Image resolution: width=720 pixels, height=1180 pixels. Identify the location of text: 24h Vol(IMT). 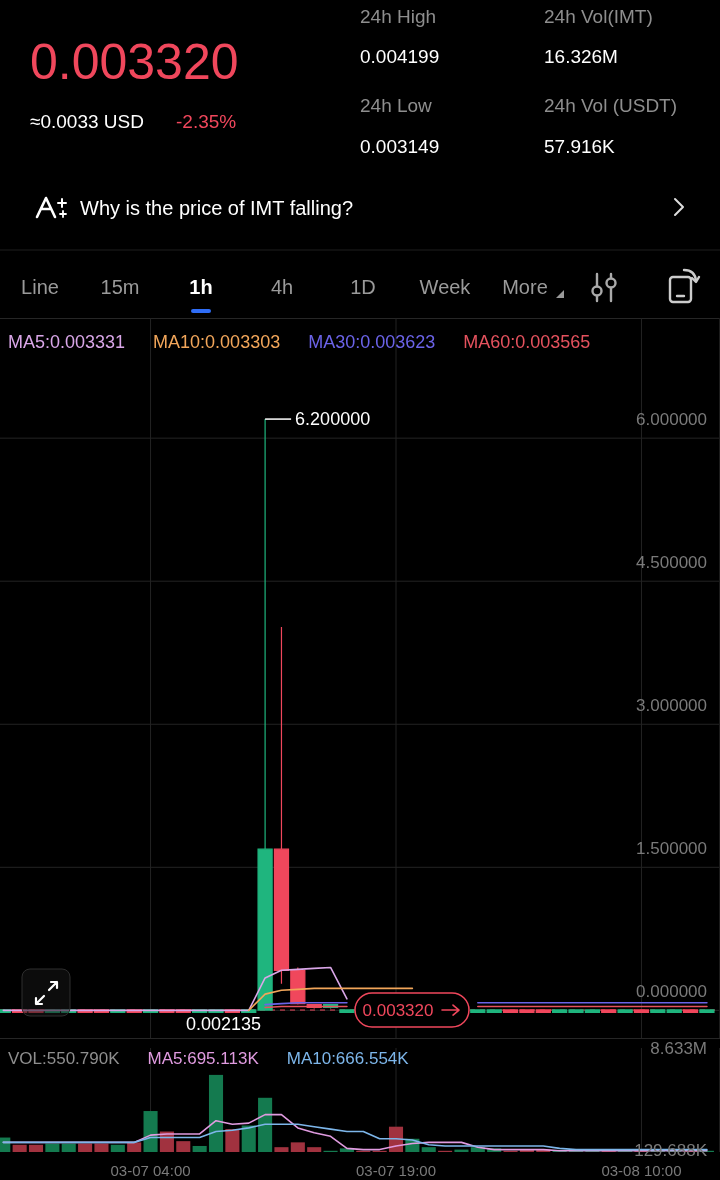
(598, 16).